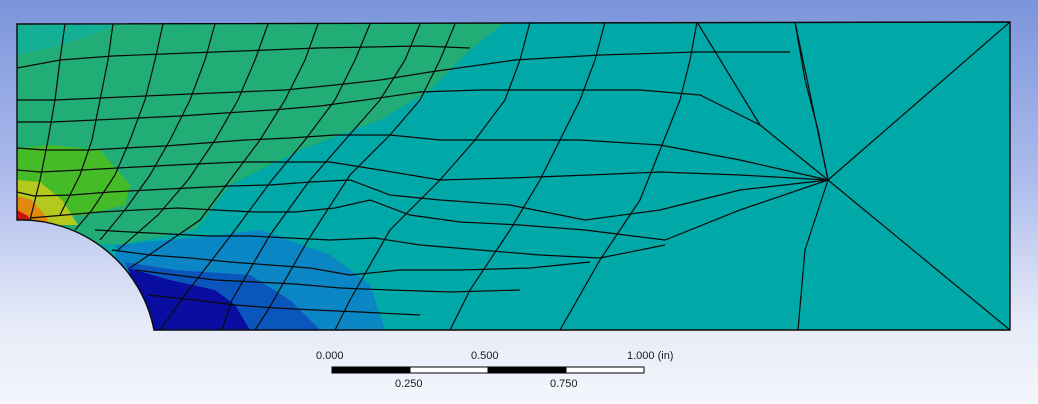 The image size is (1038, 404). Describe the element at coordinates (68, 39) in the screenshot. I see `contour-band-teal` at that location.